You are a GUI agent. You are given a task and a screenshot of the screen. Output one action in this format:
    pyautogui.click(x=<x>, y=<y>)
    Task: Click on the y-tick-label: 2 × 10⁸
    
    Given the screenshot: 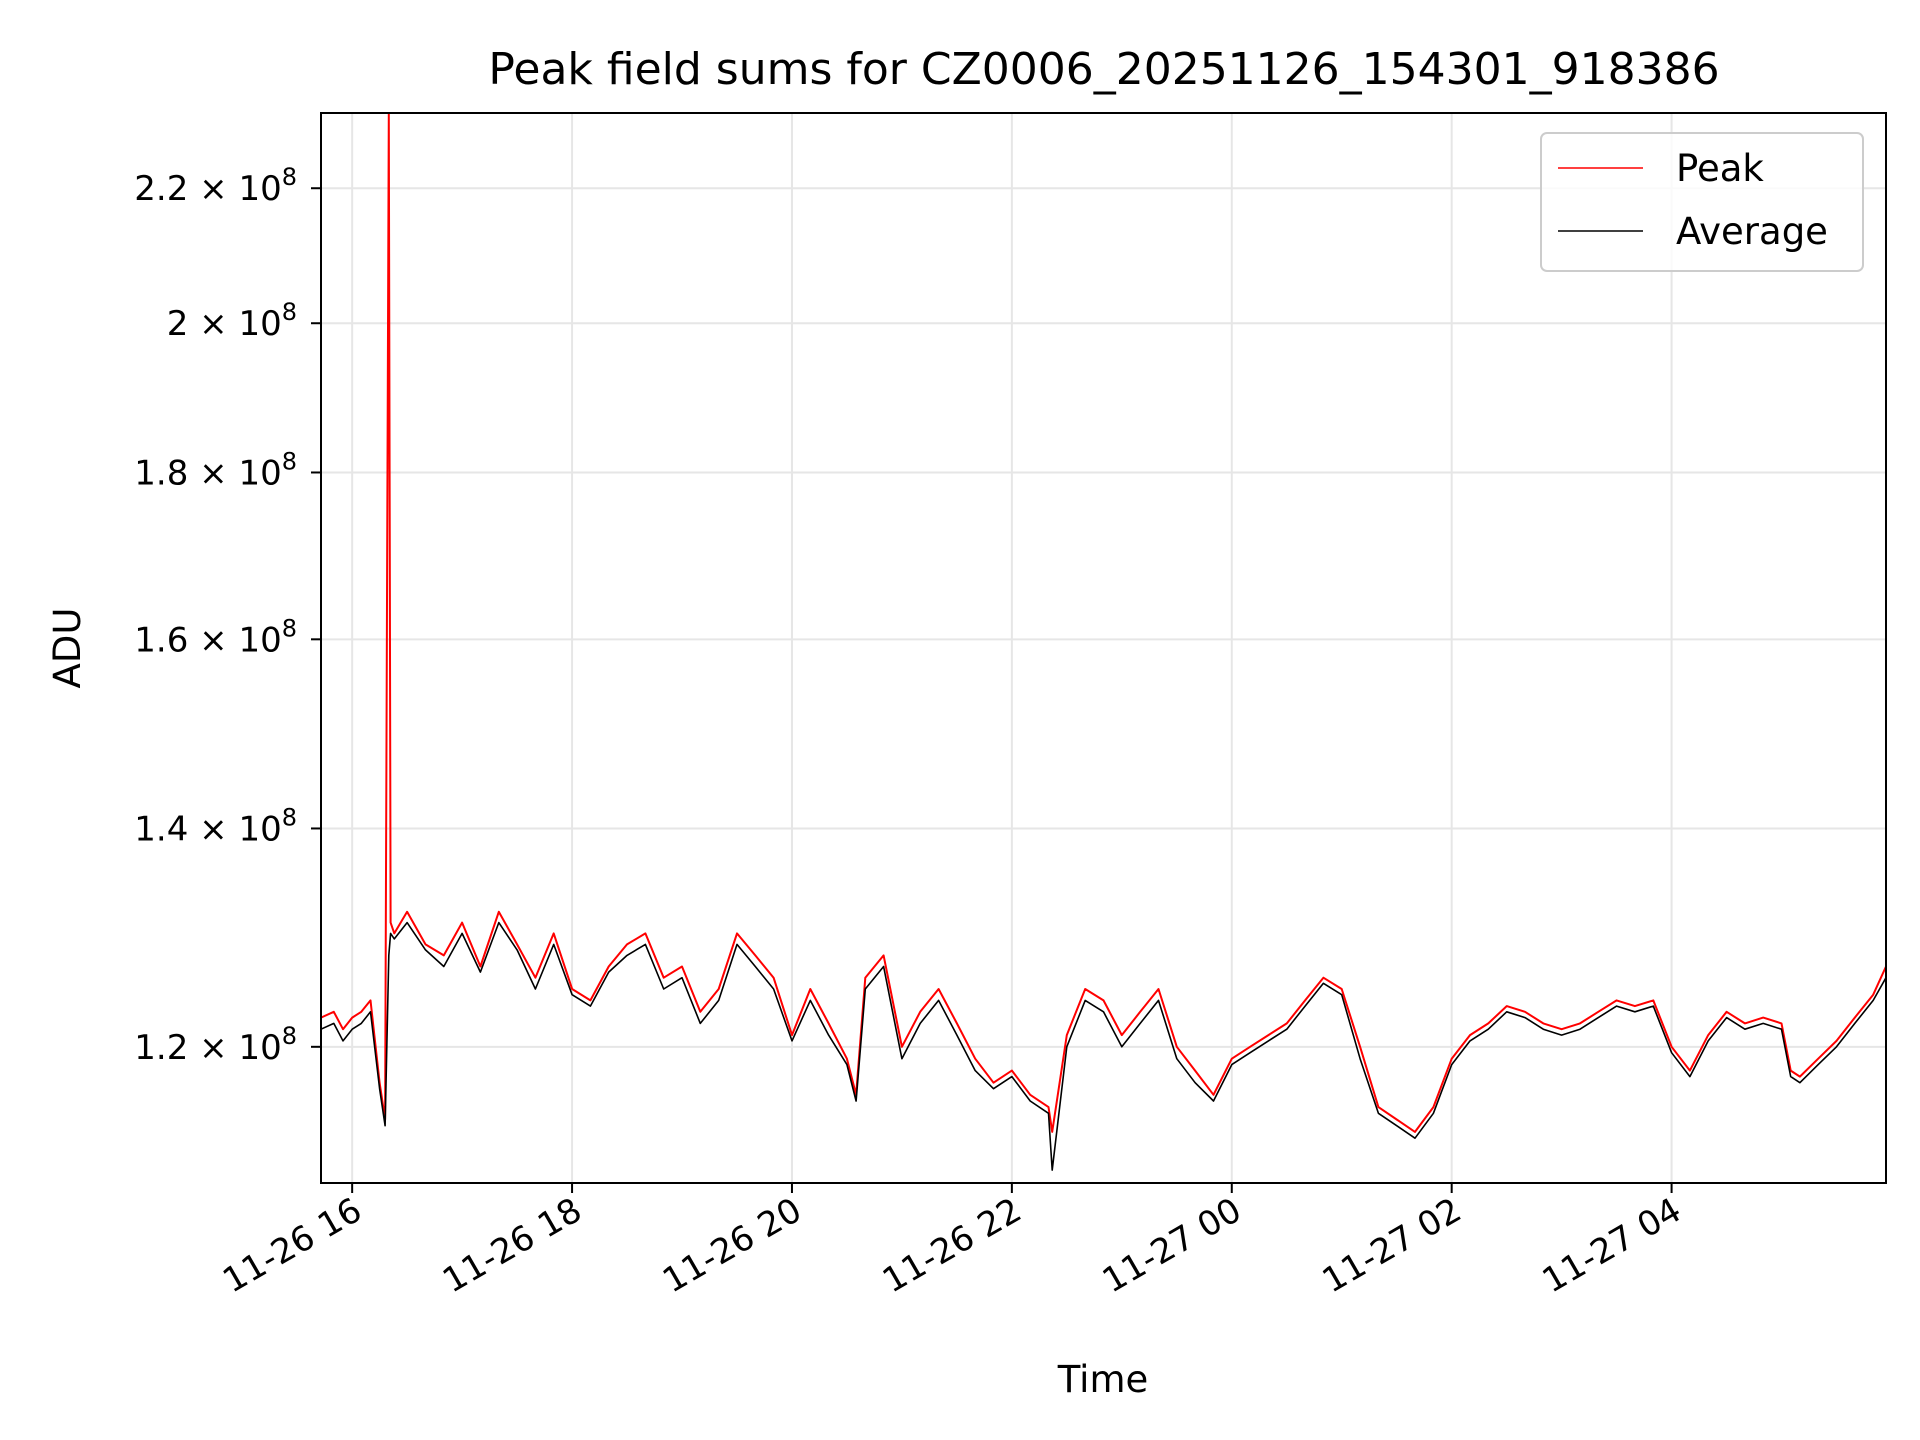 What is the action you would take?
    pyautogui.click(x=232, y=321)
    